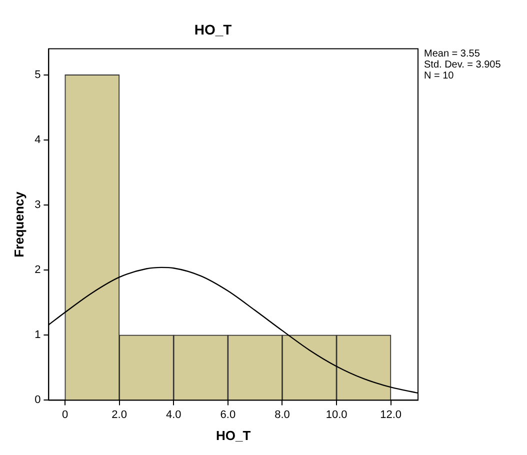 This screenshot has height=455, width=527. I want to click on x-tick-label: 10.0, so click(337, 414).